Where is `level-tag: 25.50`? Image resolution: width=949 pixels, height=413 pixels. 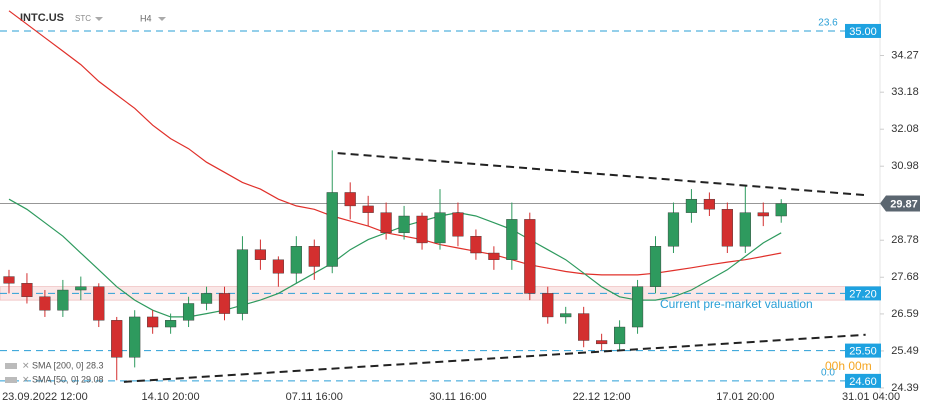
level-tag: 25.50 is located at coordinates (863, 350).